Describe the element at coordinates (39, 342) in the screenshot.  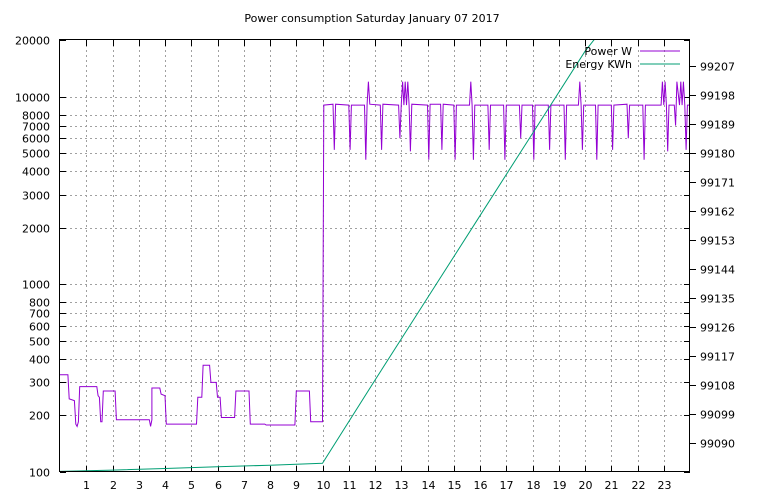
I see `left-tick-label: 500` at that location.